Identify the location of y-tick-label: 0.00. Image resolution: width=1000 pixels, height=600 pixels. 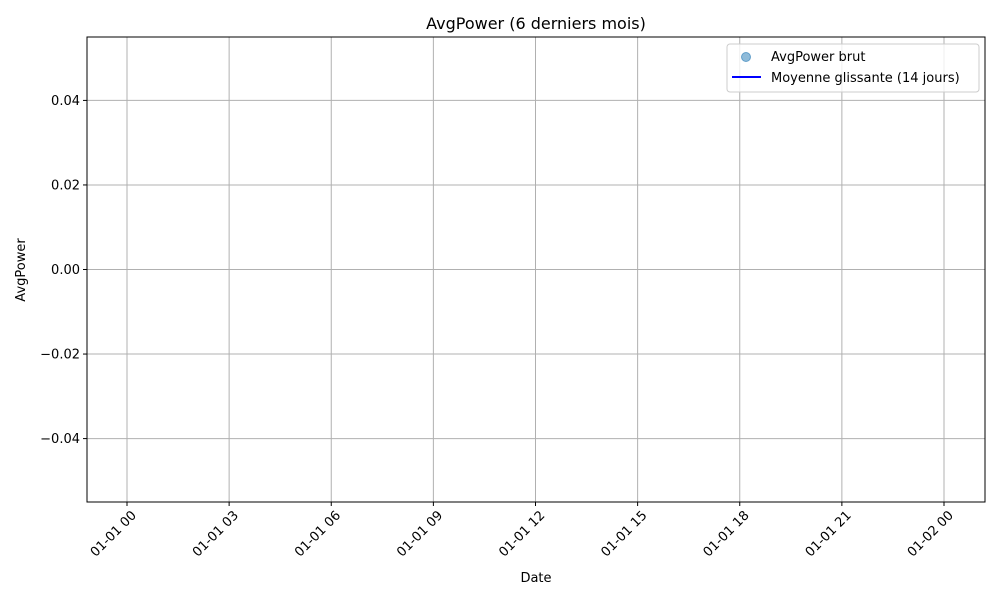
(65, 270).